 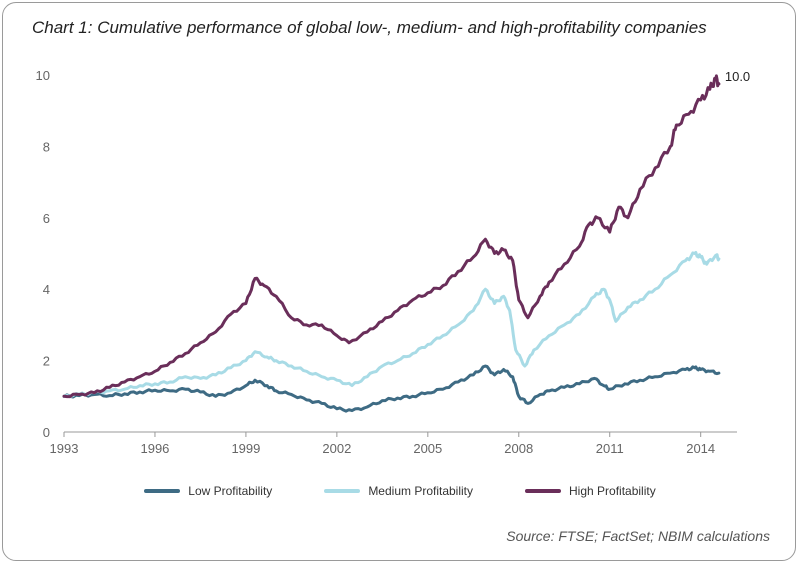 I want to click on y-tick-label: 0, so click(x=46, y=432).